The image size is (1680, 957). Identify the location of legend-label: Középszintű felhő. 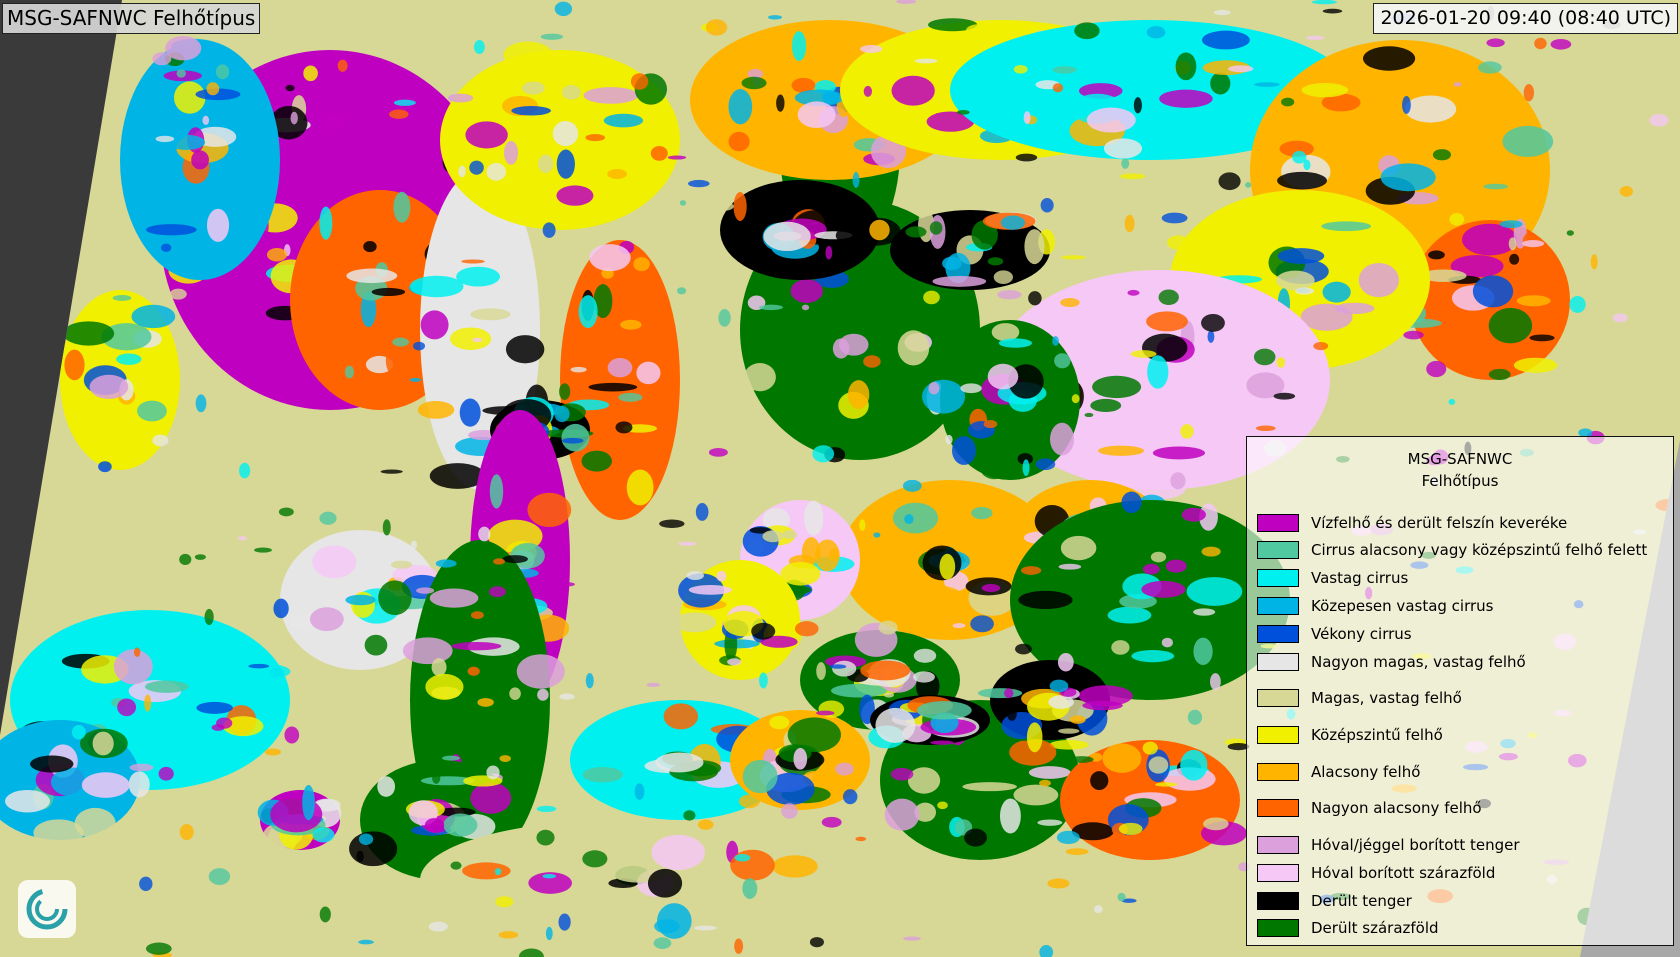
(1377, 735).